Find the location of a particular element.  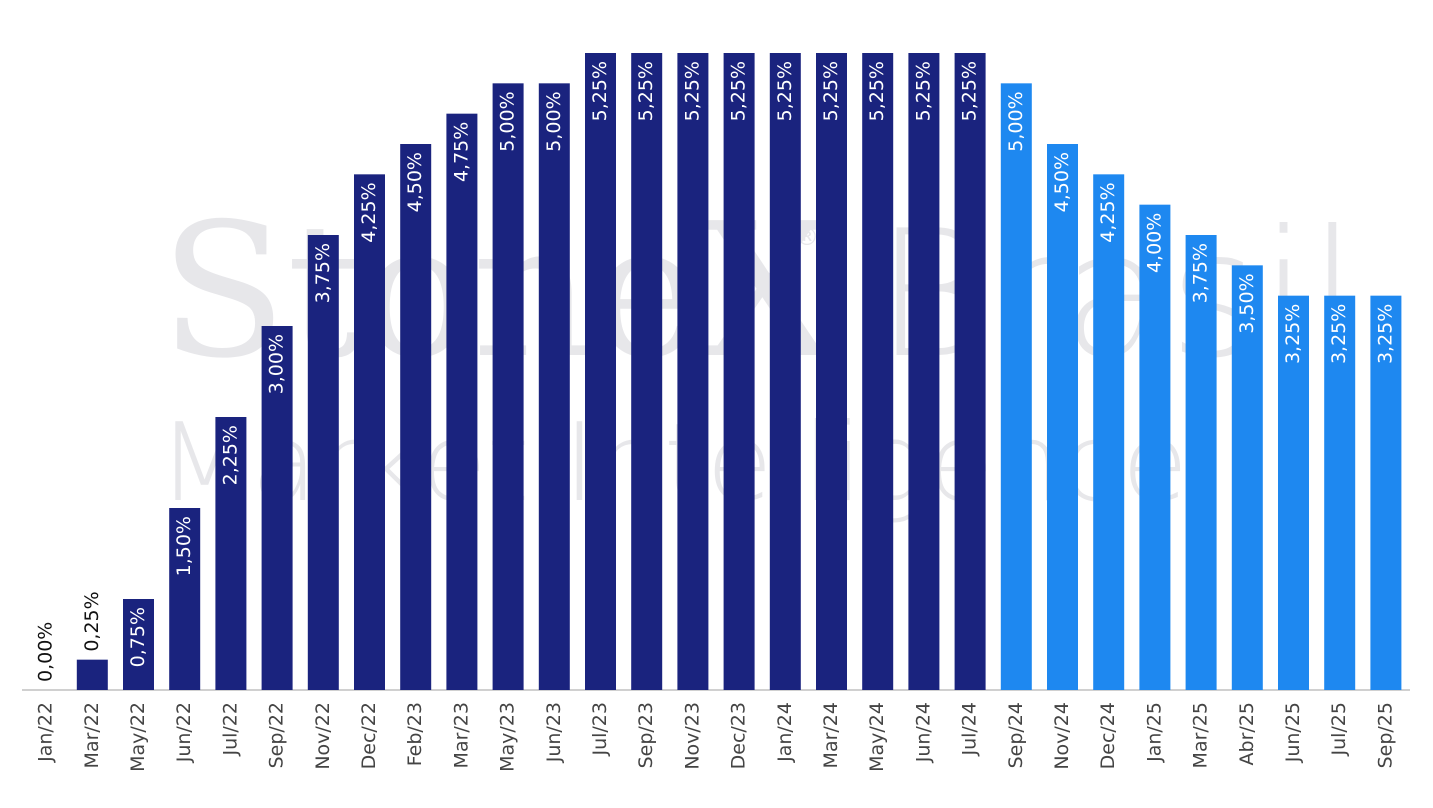

x-tick-label: Mar/22 is located at coordinates (92, 735).